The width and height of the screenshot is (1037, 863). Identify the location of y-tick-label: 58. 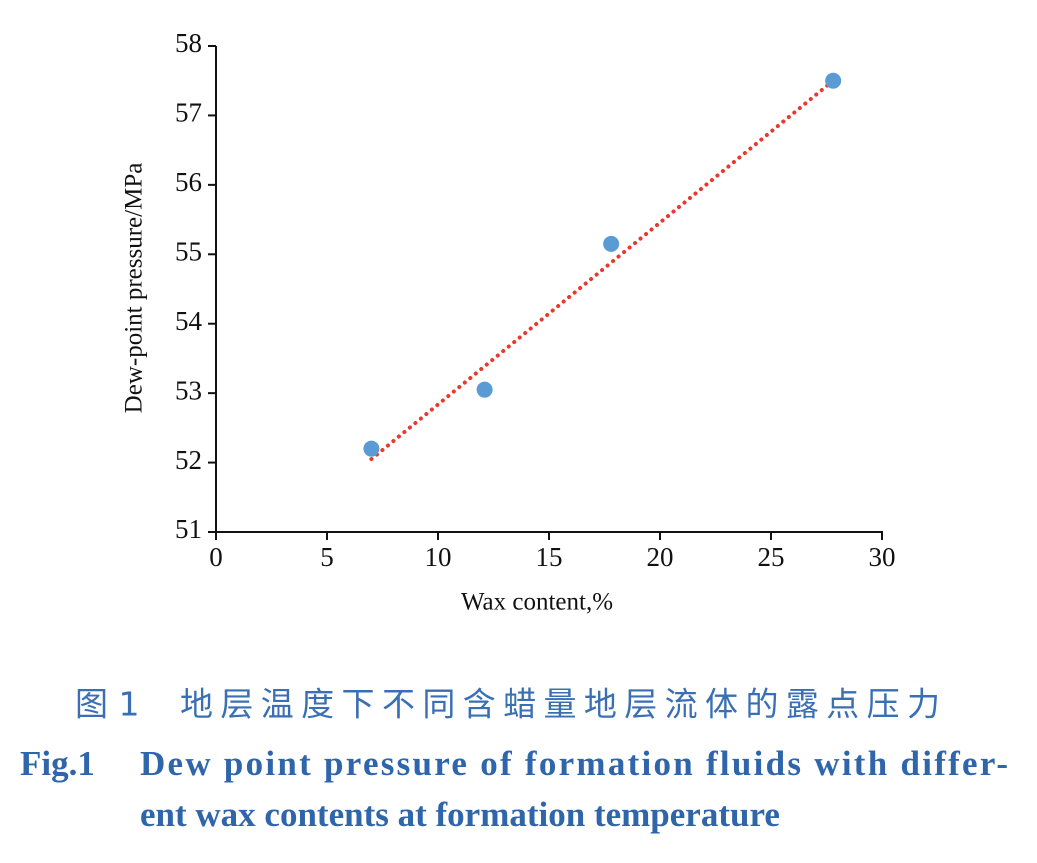
(188, 43).